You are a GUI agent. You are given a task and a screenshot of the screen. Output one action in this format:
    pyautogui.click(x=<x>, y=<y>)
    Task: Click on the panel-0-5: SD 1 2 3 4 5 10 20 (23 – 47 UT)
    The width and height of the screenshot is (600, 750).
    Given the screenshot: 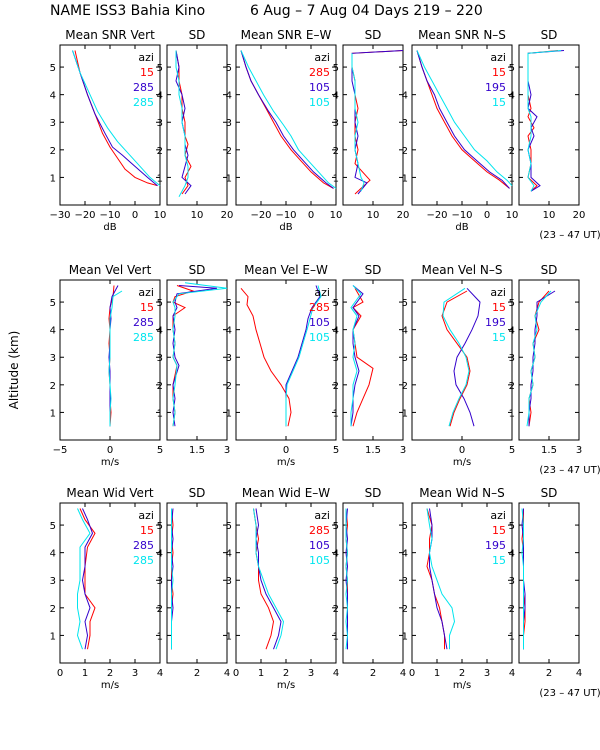 What is the action you would take?
    pyautogui.click(x=554, y=134)
    